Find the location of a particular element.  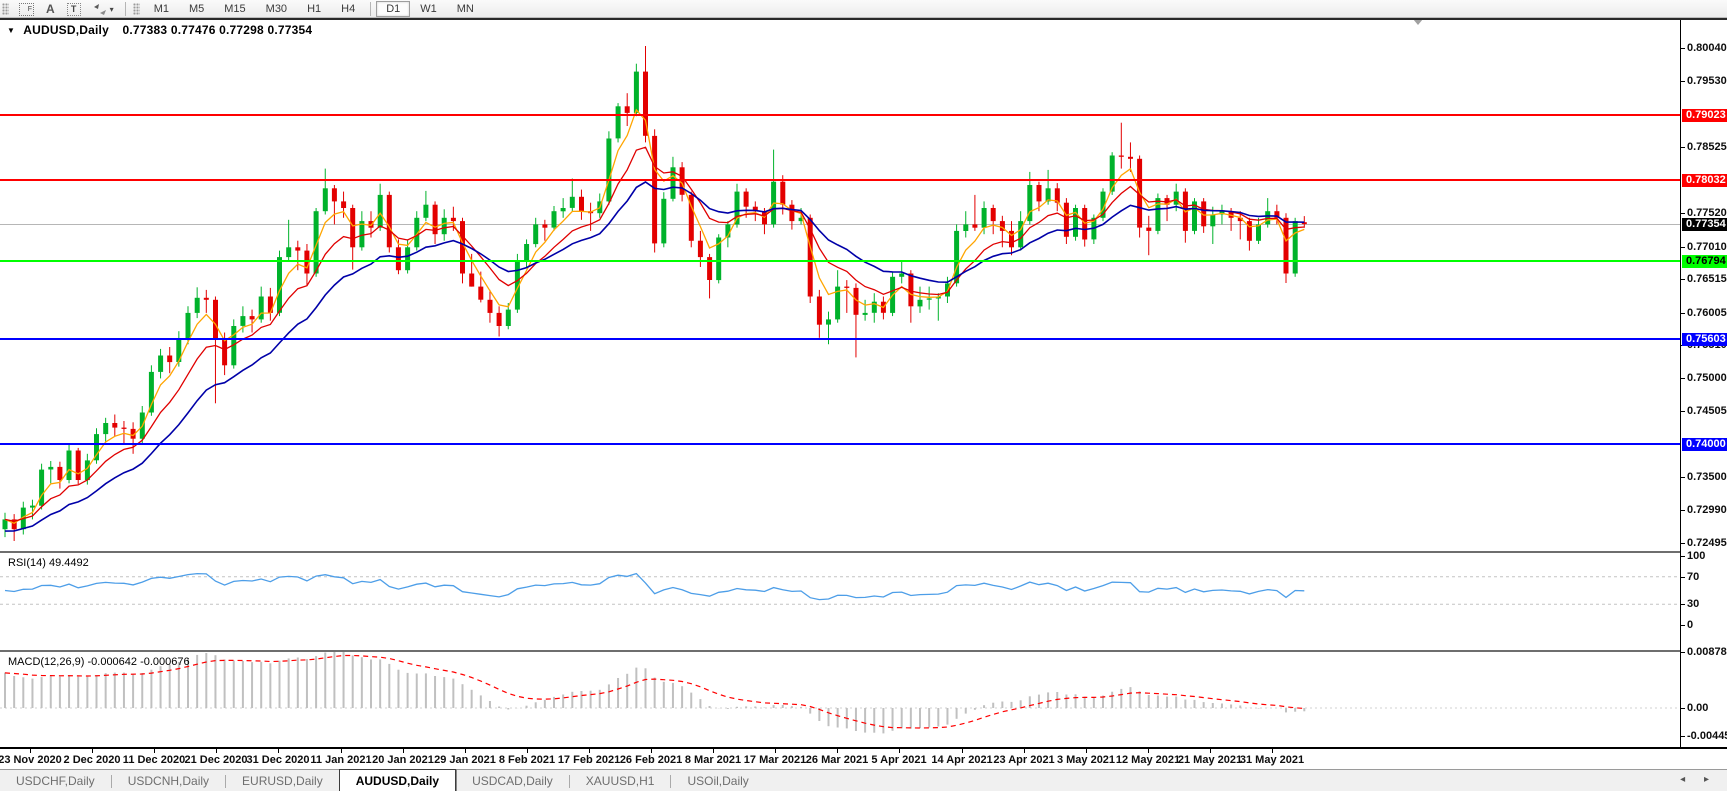

chart-tab-eurusd: EURUSD,Daily is located at coordinates (282, 781).